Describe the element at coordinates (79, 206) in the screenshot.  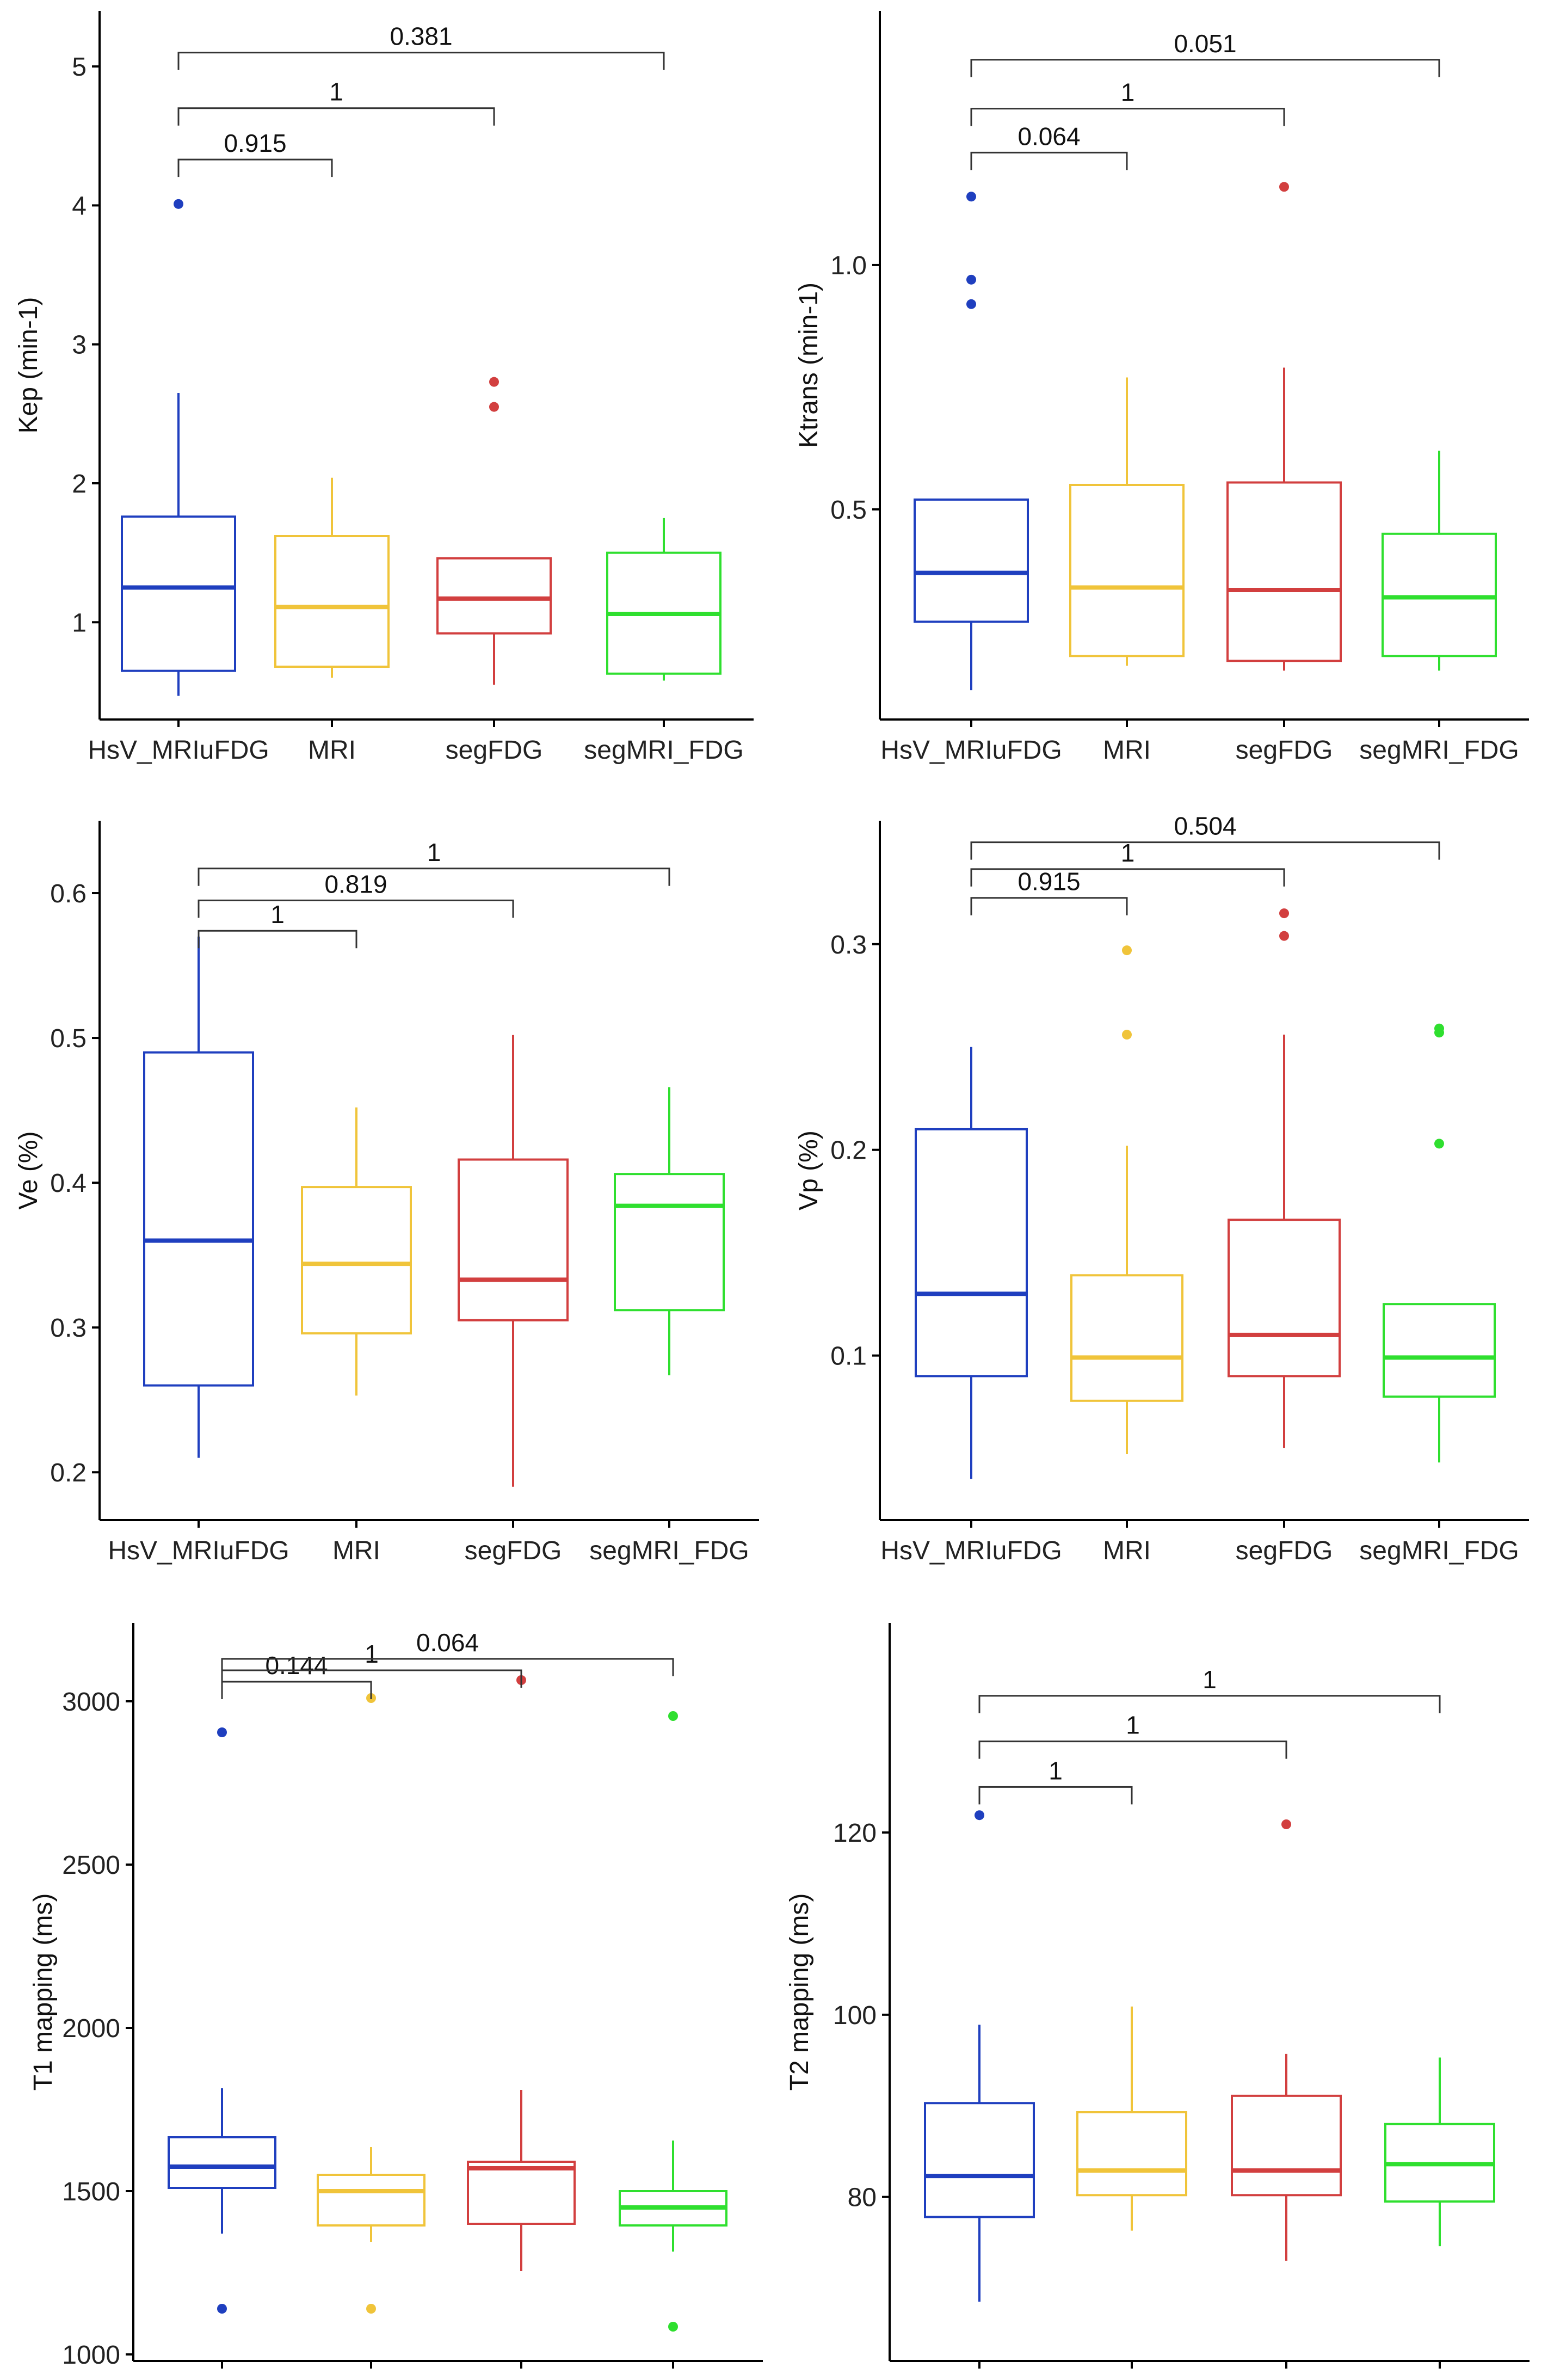
I see `y-tick-label: 4` at that location.